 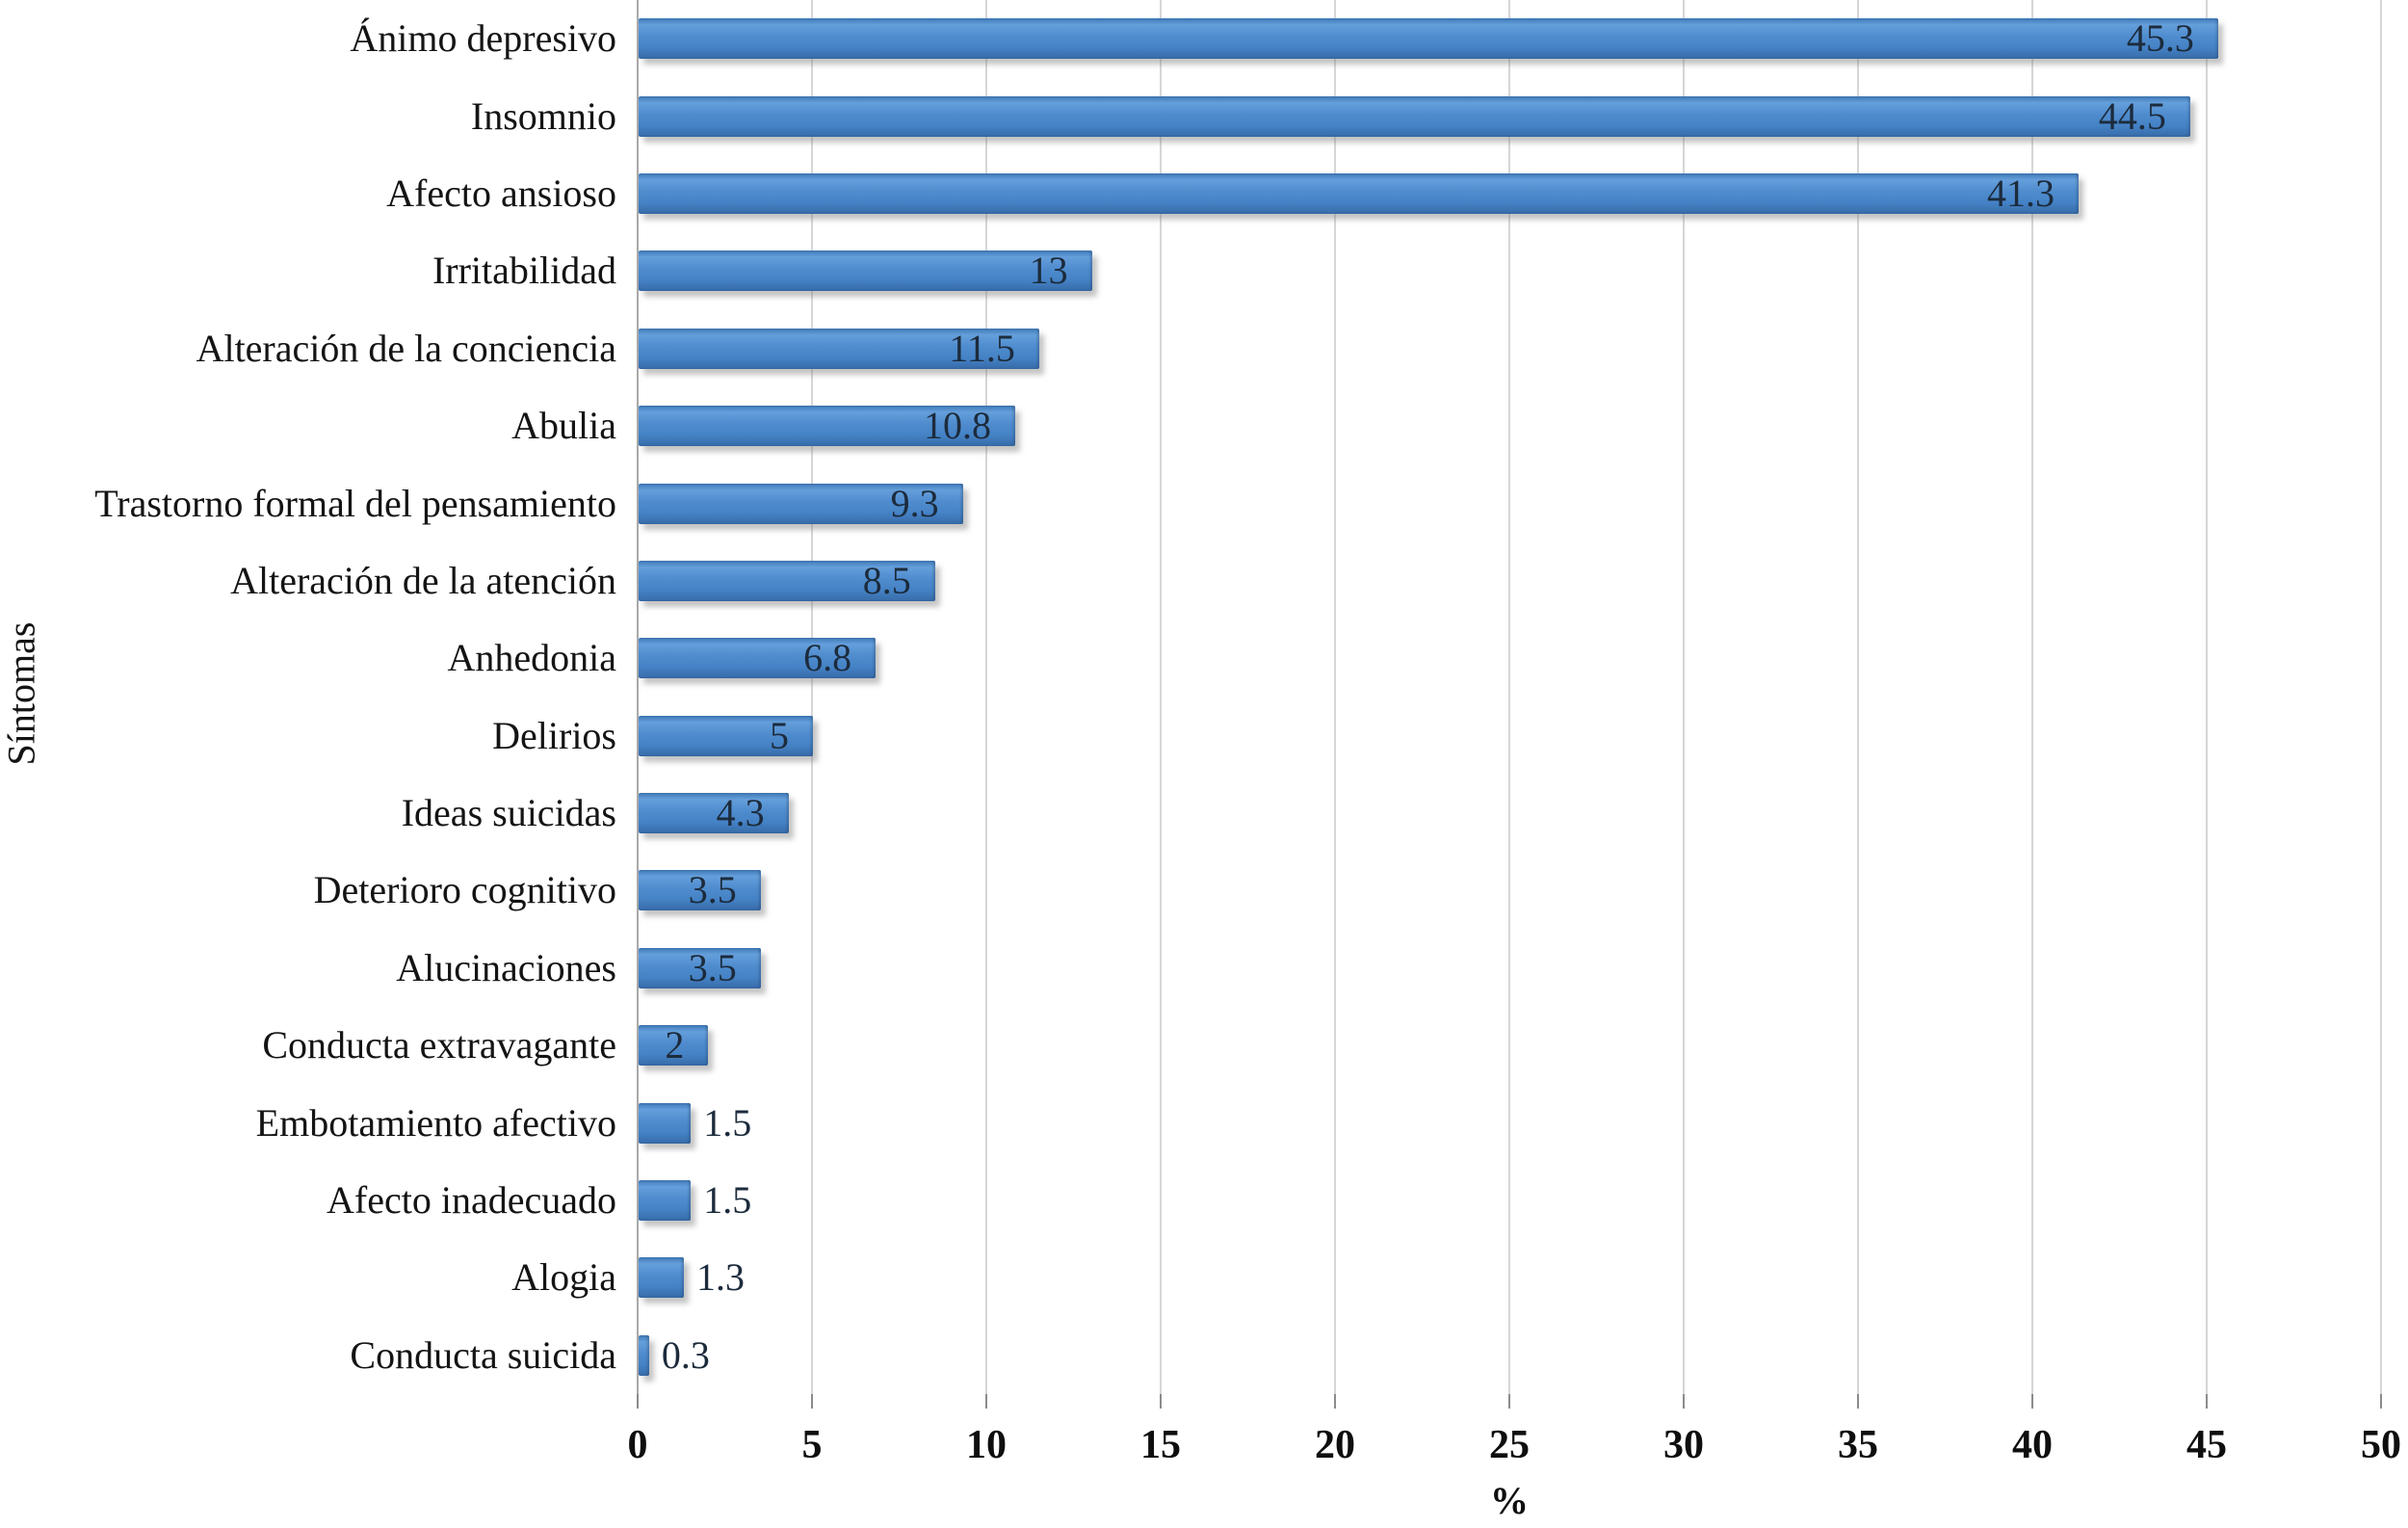 I want to click on x-axis-tick-label: 45, so click(x=2206, y=1445).